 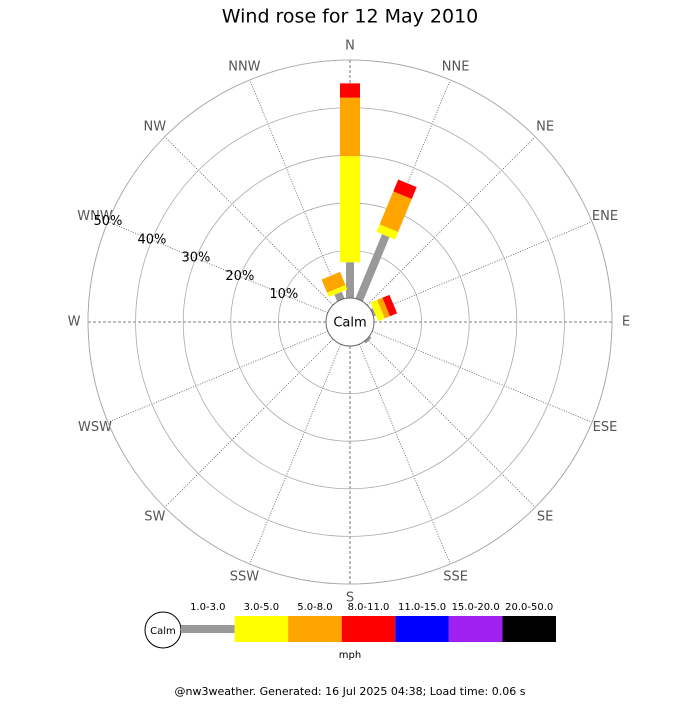 I want to click on legend-label: 1.0-3.0, so click(x=207, y=607).